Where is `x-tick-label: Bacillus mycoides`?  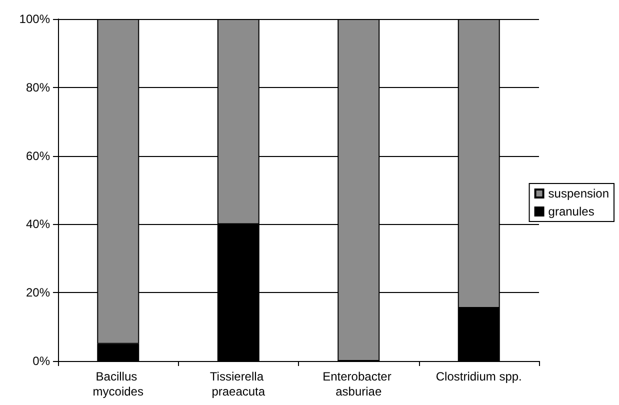 x-tick-label: Bacillus mycoides is located at coordinates (118, 384).